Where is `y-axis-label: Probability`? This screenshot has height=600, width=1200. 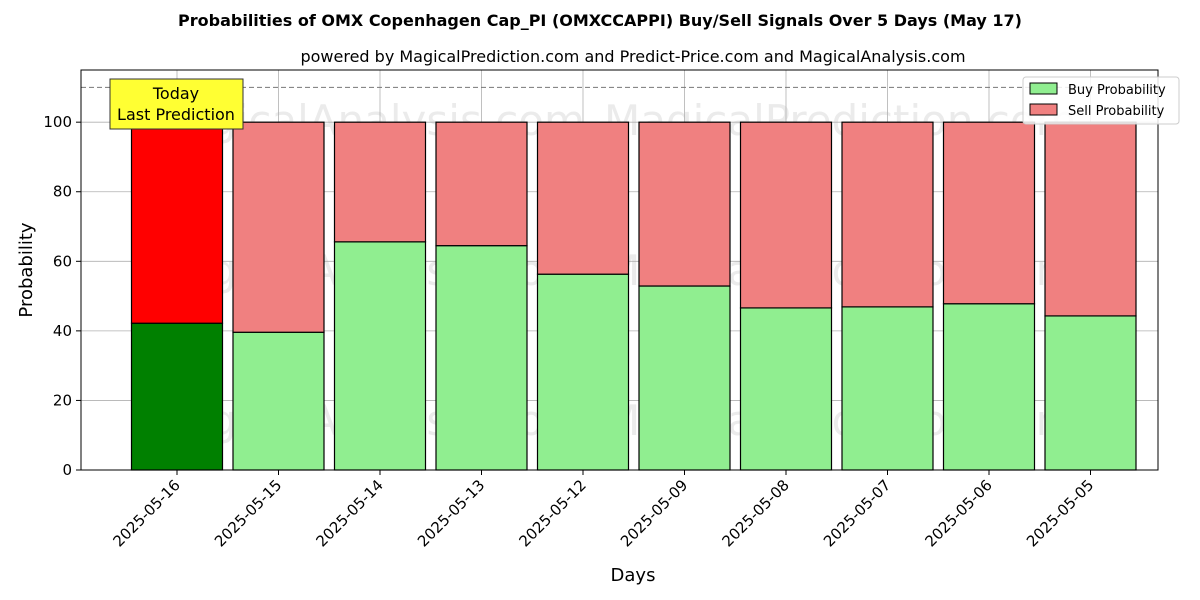 y-axis-label: Probability is located at coordinates (26, 269).